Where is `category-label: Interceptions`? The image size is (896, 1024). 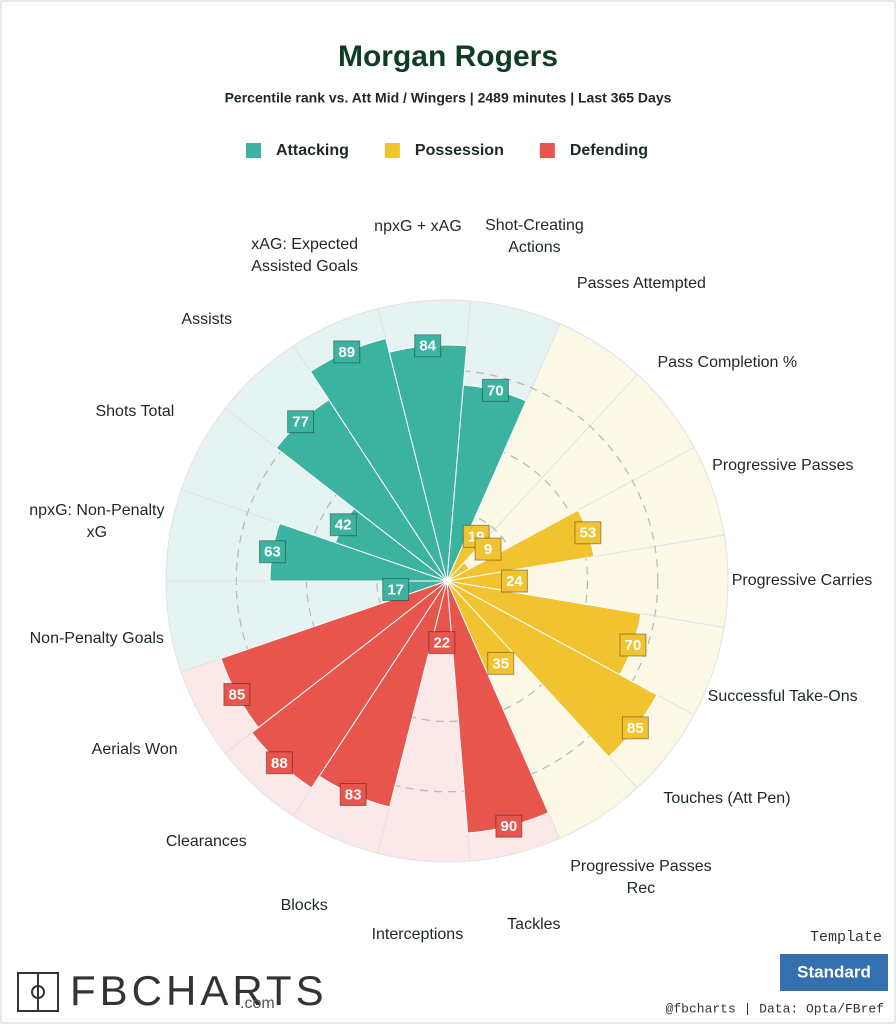
category-label: Interceptions is located at coordinates (417, 934).